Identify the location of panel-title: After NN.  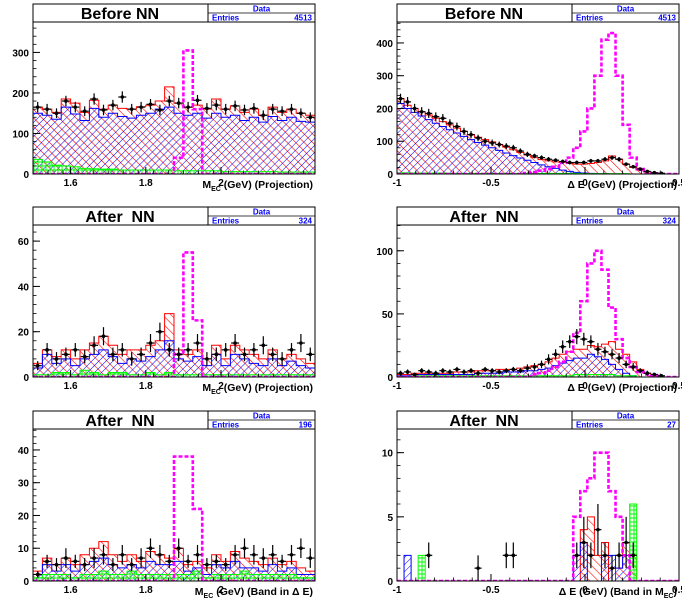
(484, 216).